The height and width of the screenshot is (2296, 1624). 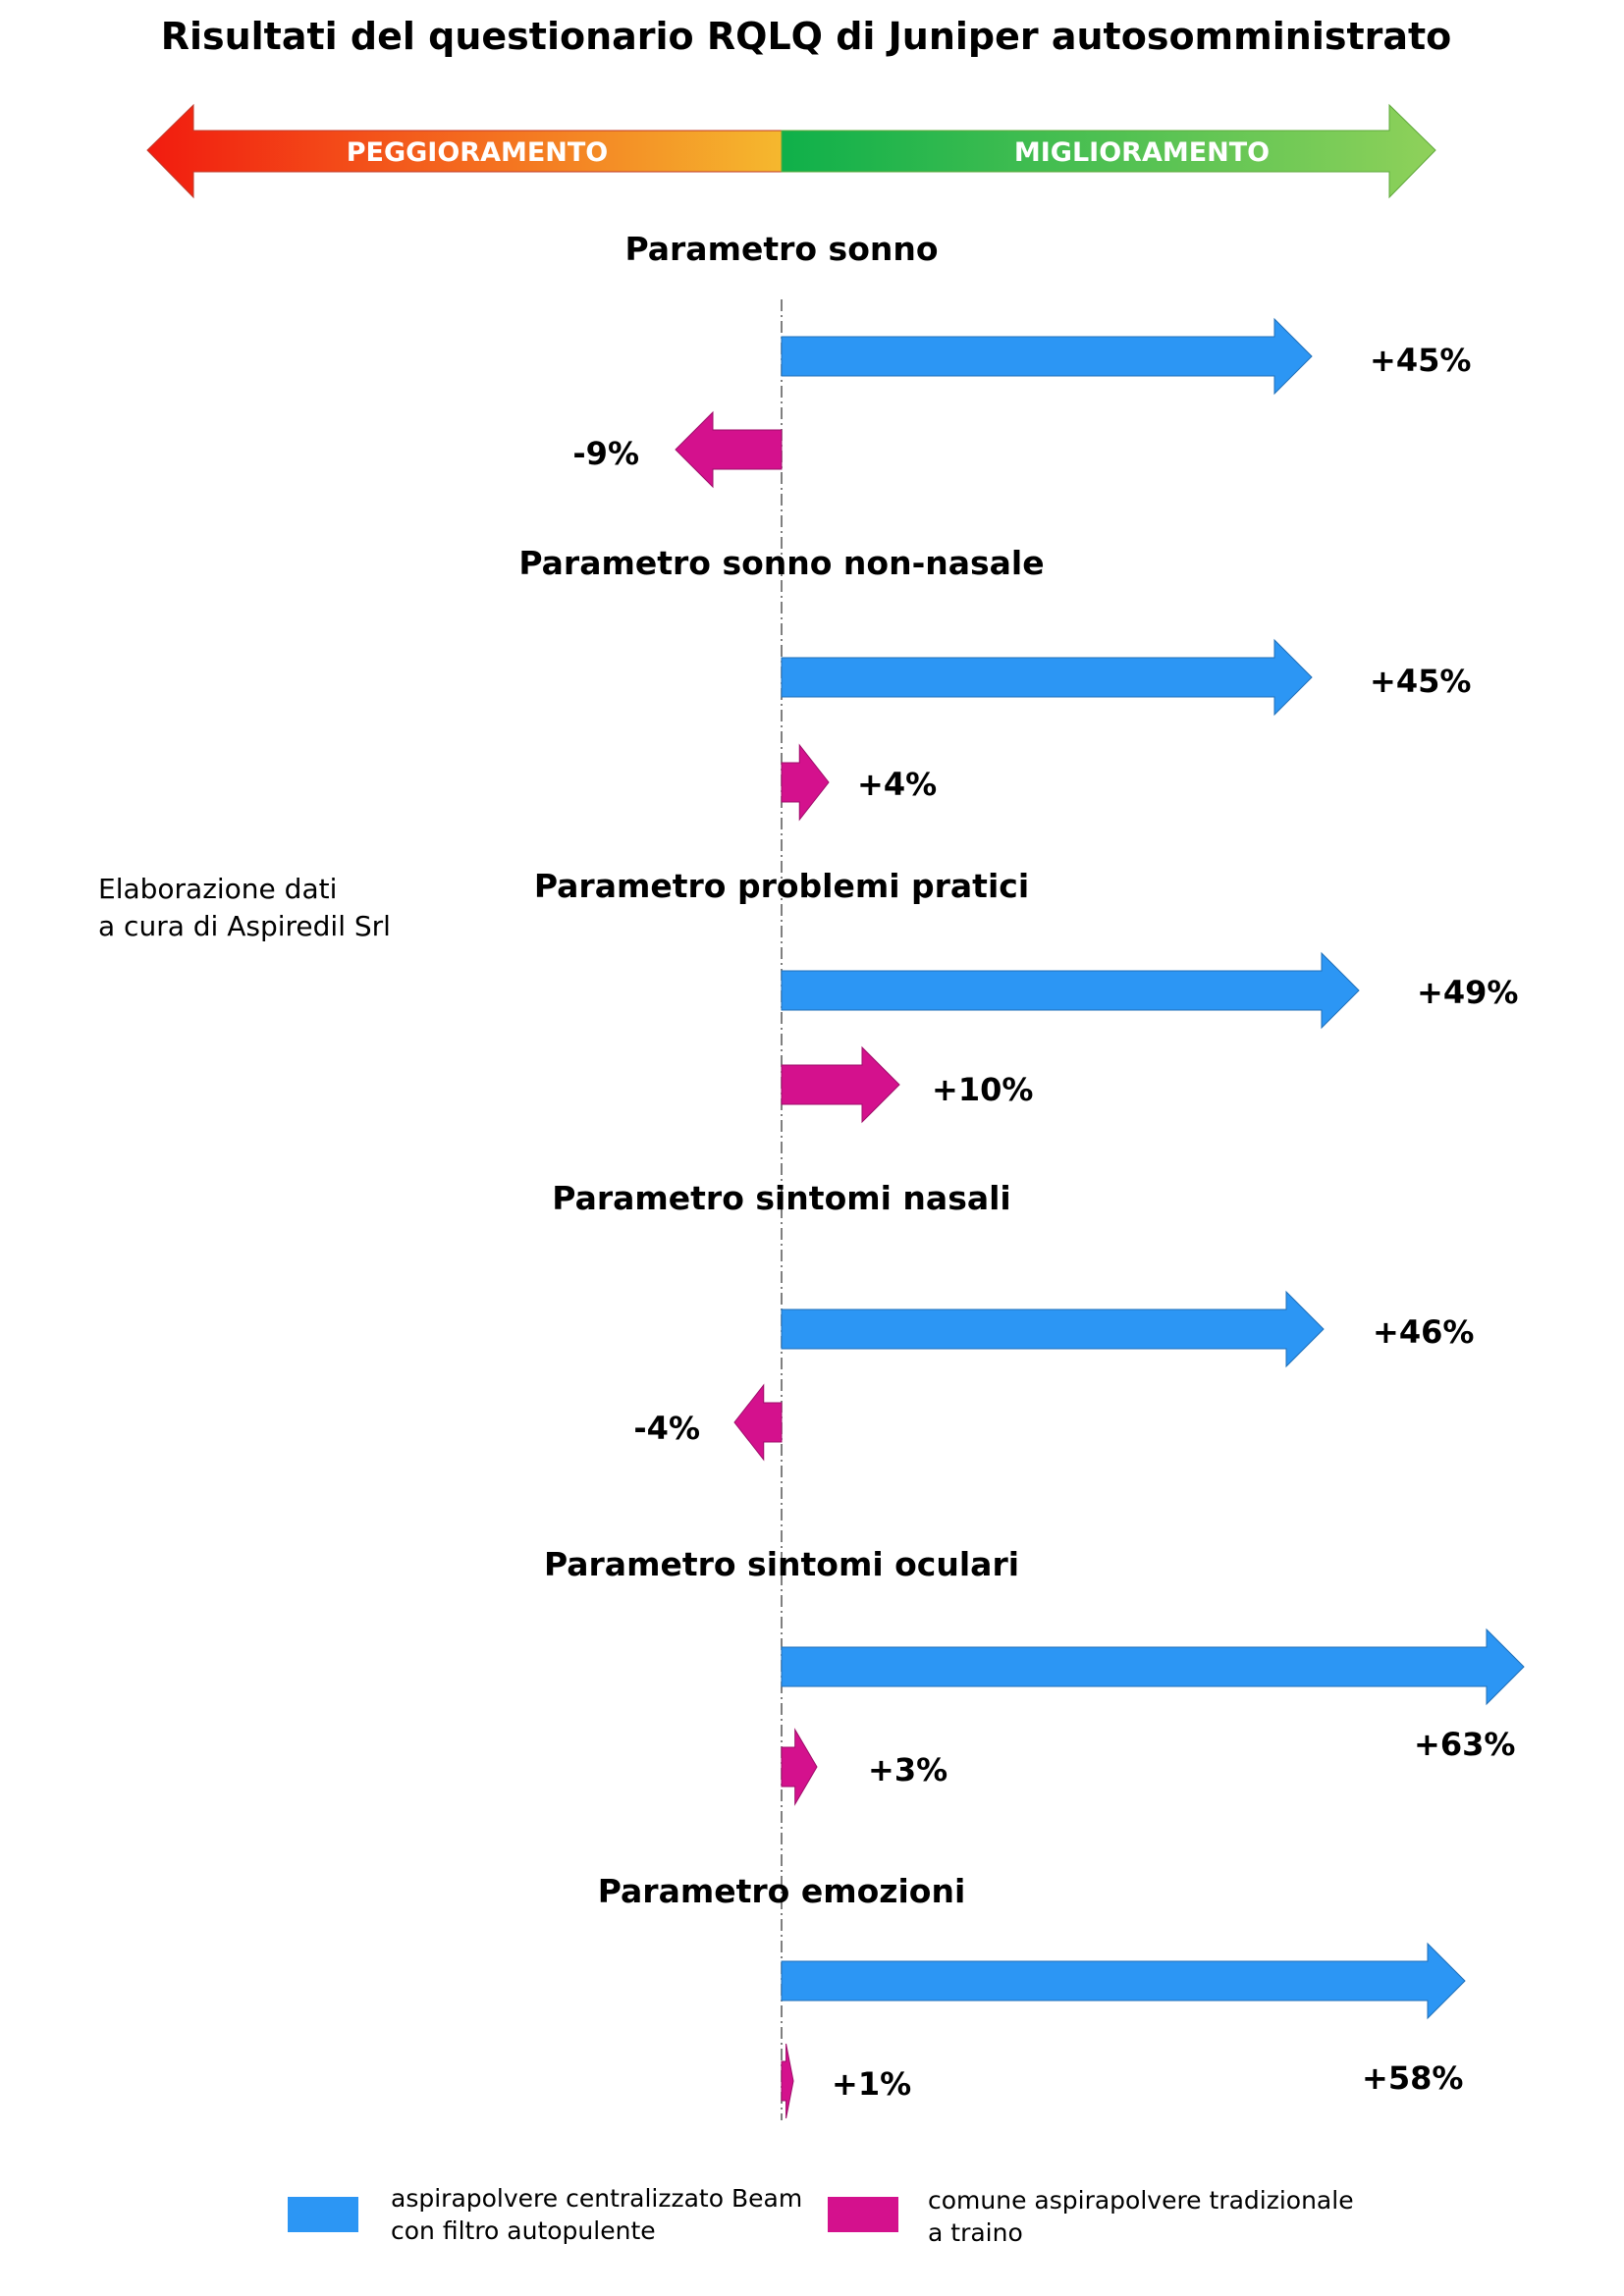 I want to click on section-2: Parametro problemi pratici +49% +10%, so click(x=1026, y=996).